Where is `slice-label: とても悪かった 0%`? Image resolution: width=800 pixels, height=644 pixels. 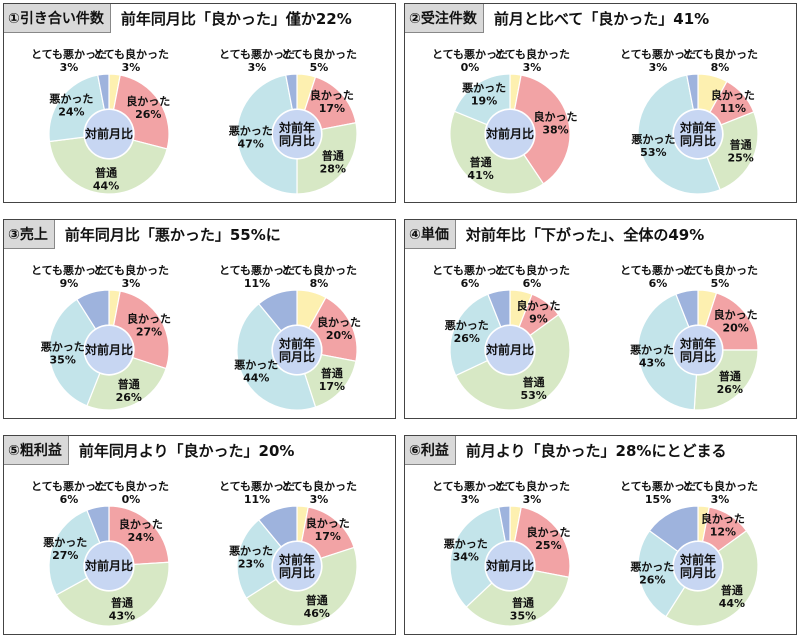
slice-label: とても悪かった 0% is located at coordinates (470, 61).